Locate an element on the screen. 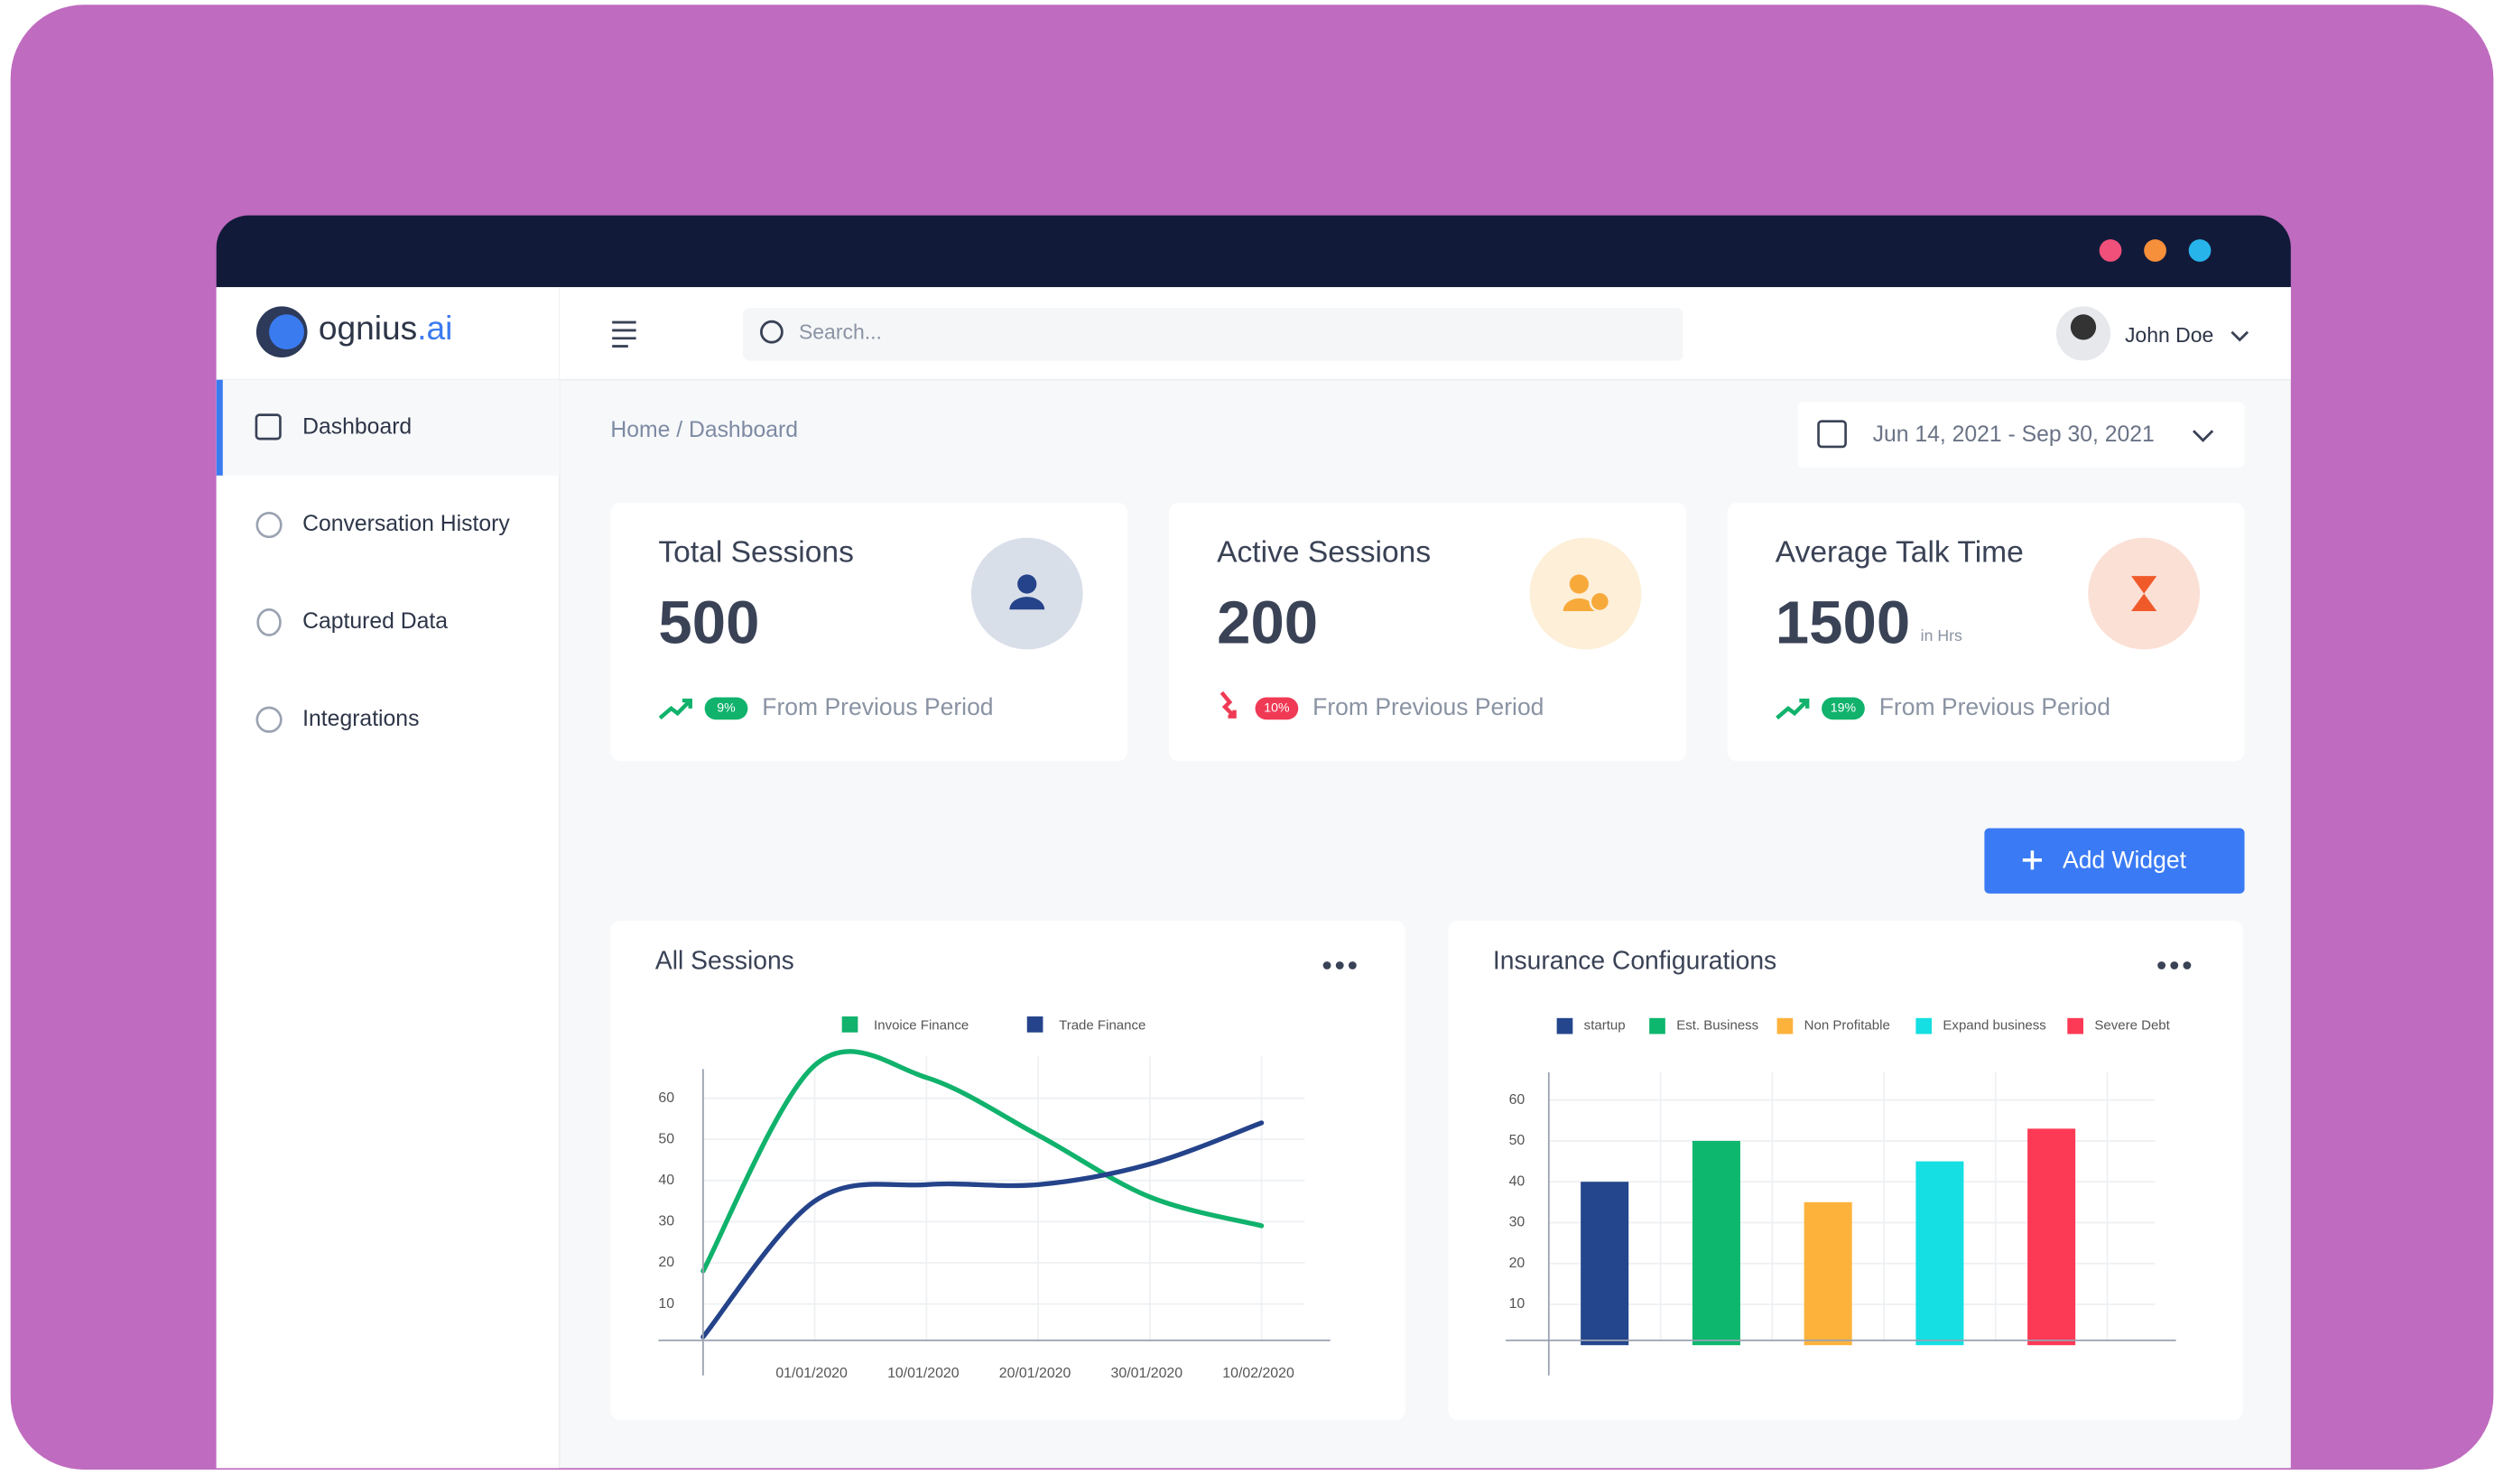  logo-suffix: .ai is located at coordinates (434, 328).